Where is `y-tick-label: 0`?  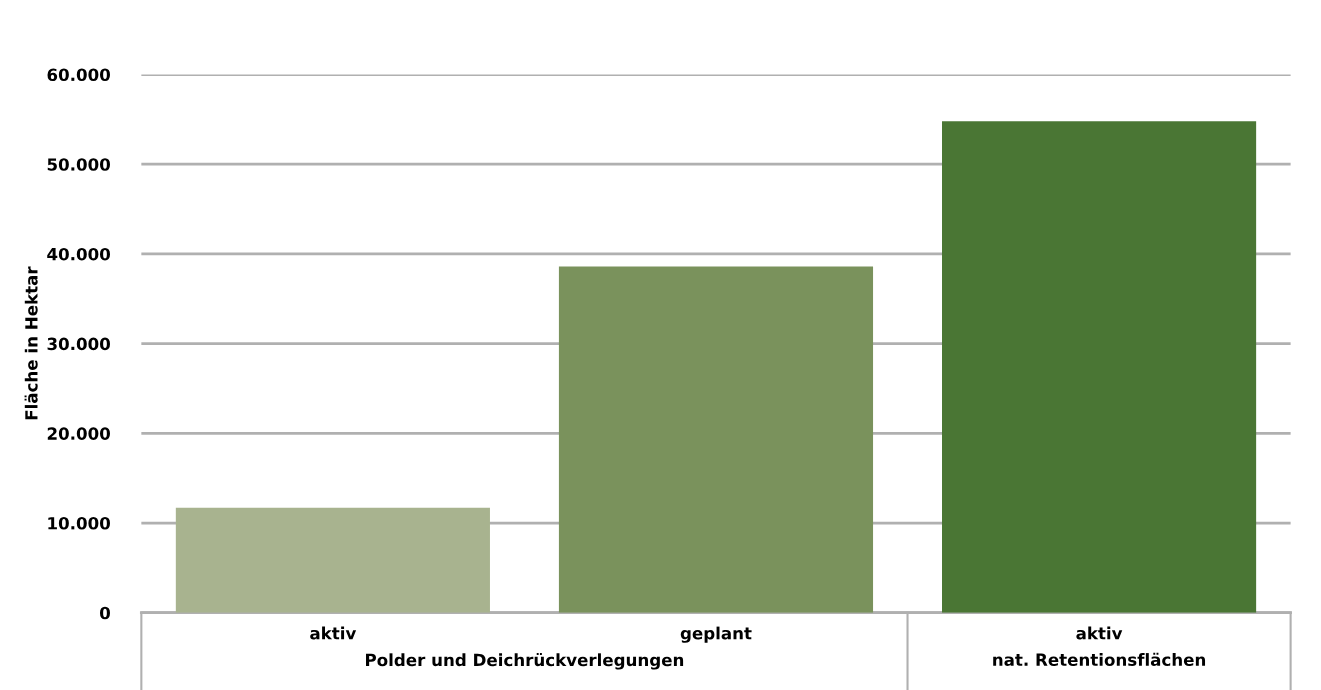
y-tick-label: 0 is located at coordinates (104, 613).